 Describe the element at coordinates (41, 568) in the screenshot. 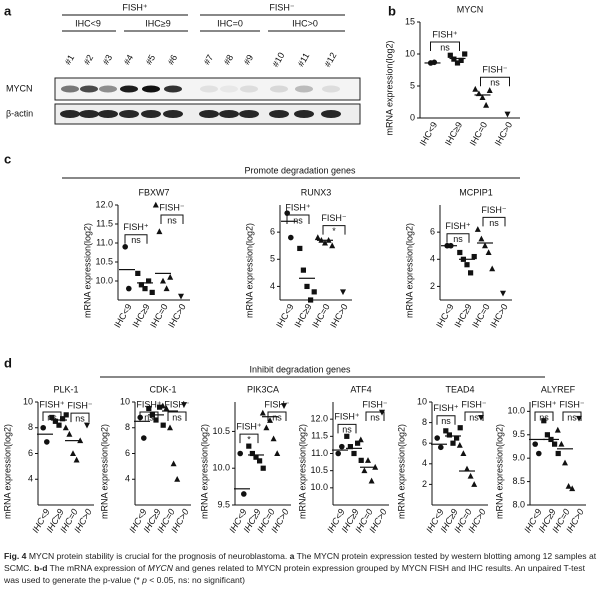

I see `caption-text: b-d` at that location.